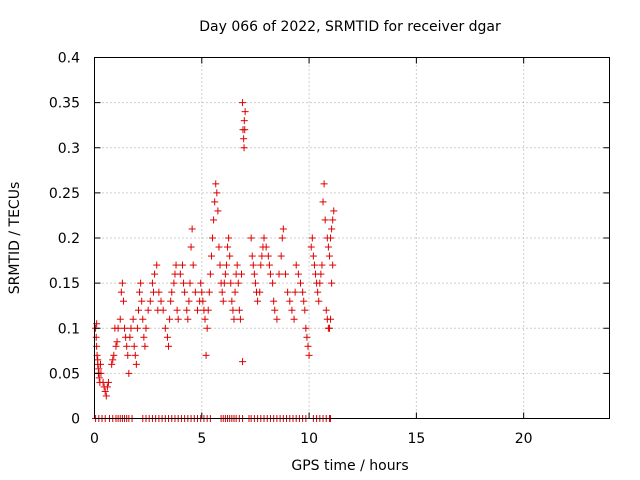 The image size is (640, 480). Describe the element at coordinates (64, 284) in the screenshot. I see `y-tick-label: 0.15` at that location.